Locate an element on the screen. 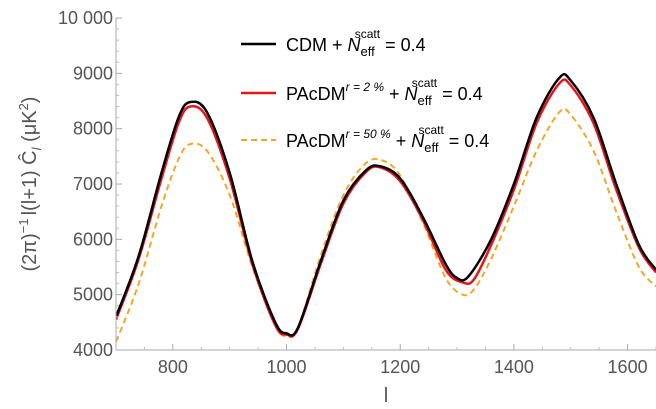 This screenshot has height=409, width=656. x-tick-label: 1600 is located at coordinates (628, 367).